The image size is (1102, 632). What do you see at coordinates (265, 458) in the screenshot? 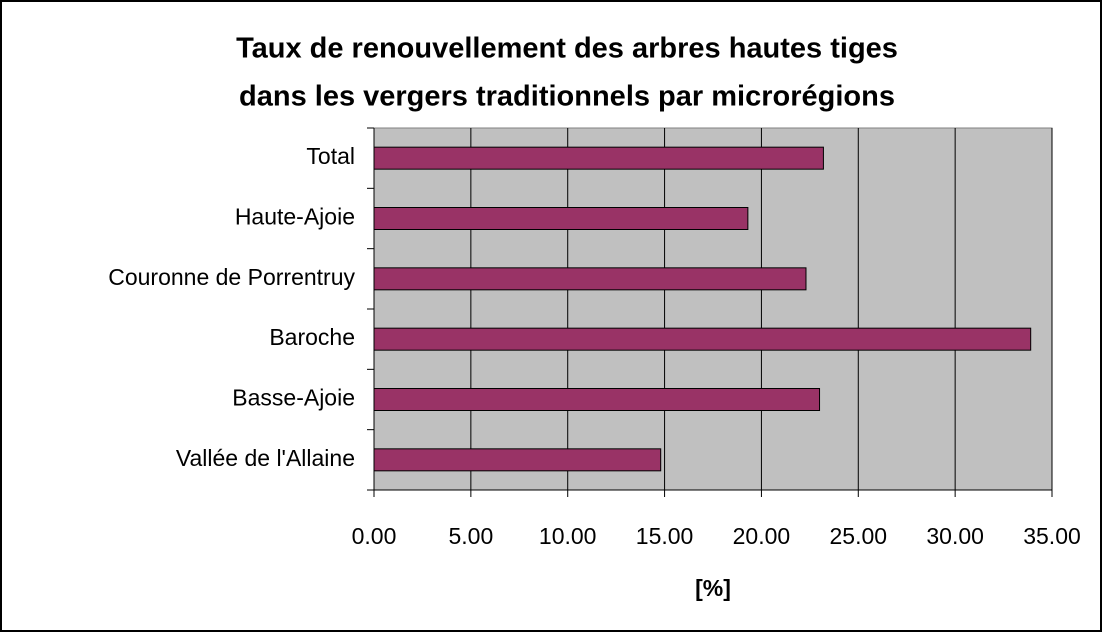
I see `y-tick-label: Vallée de l'Allaine` at bounding box center [265, 458].